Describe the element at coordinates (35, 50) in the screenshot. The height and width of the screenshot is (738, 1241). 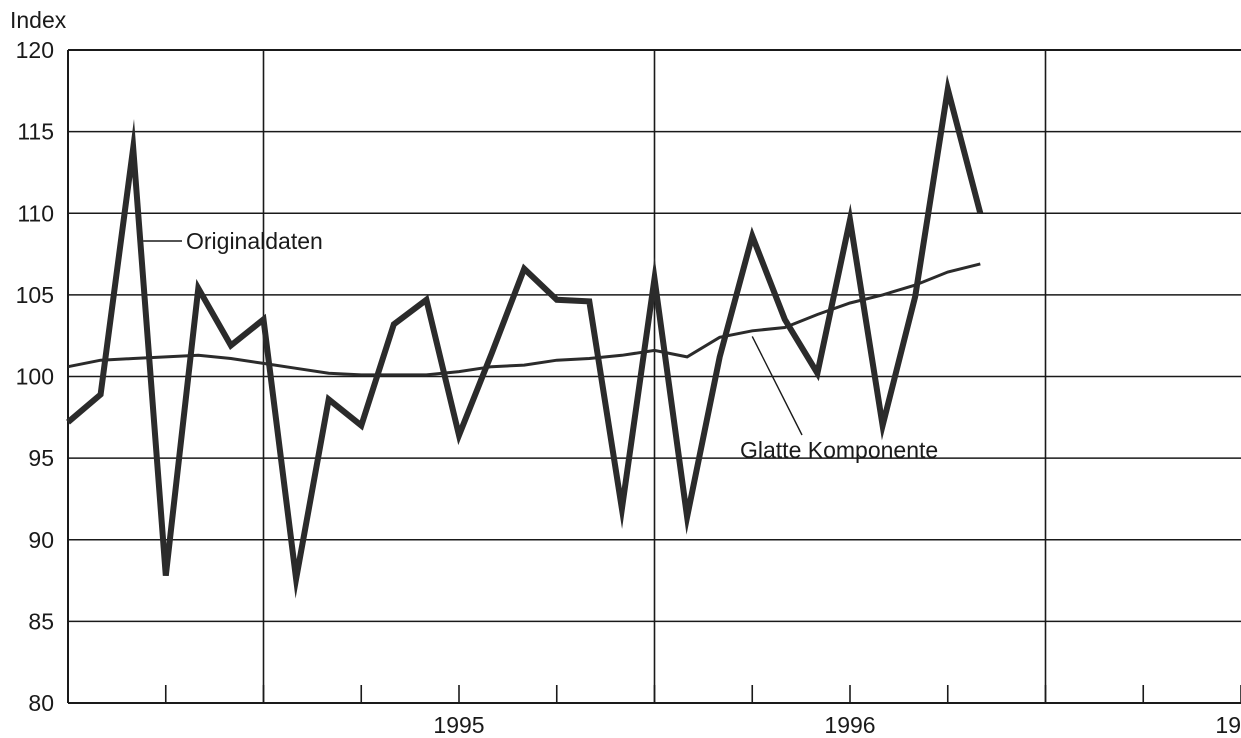
I see `y-tick-label: 120` at that location.